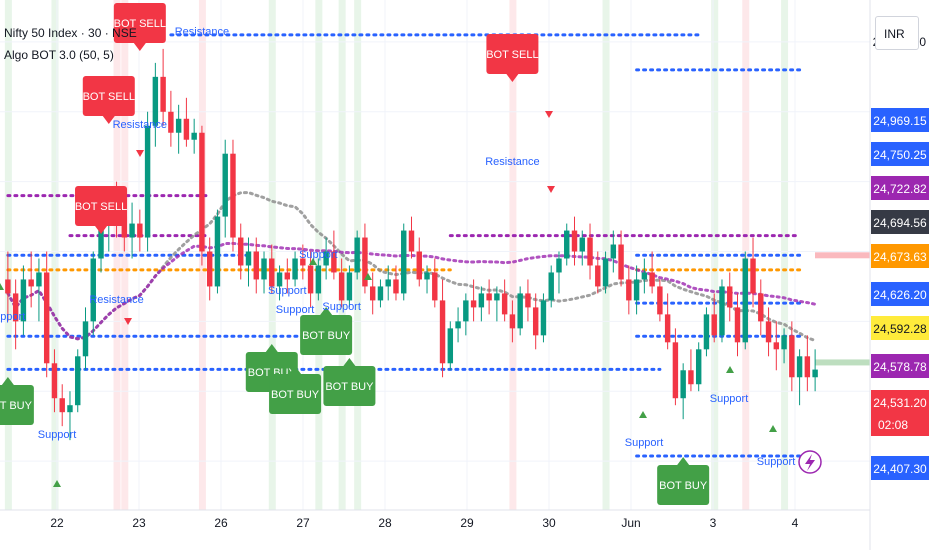  What do you see at coordinates (897, 33) in the screenshot?
I see `currency-selector: INR` at bounding box center [897, 33].